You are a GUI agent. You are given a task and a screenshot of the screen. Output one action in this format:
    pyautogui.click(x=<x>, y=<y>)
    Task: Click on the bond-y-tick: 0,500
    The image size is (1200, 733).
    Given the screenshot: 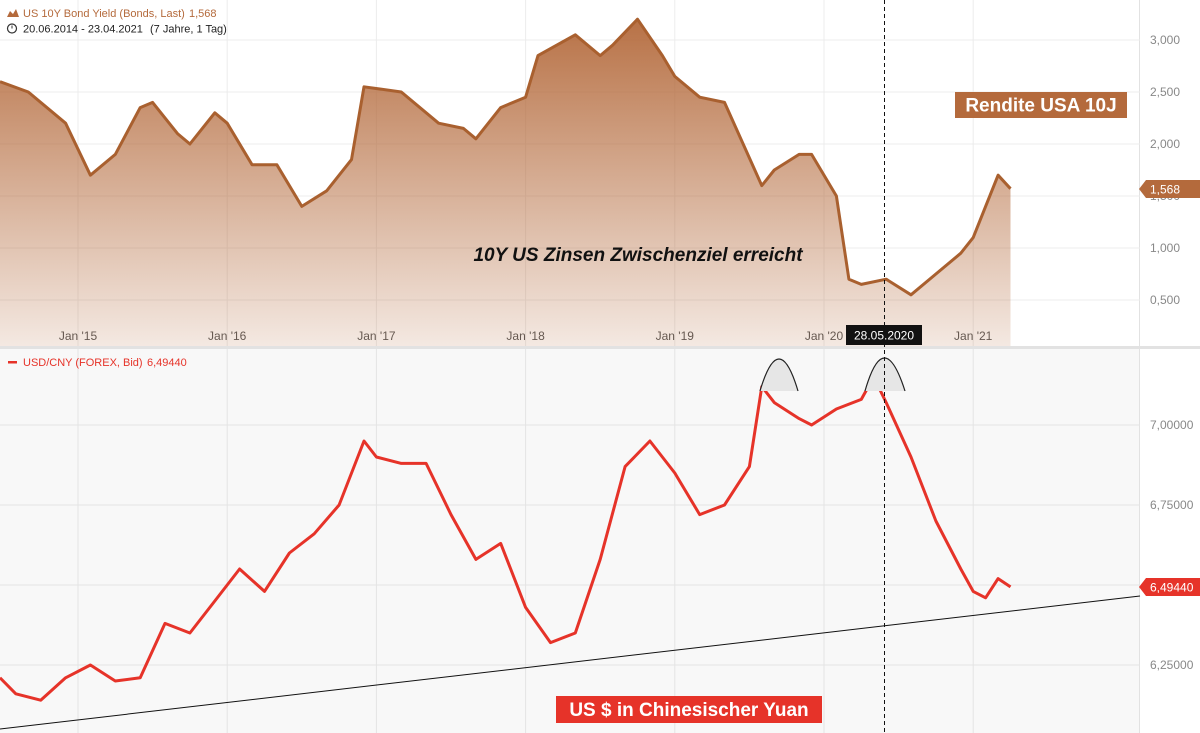 What is the action you would take?
    pyautogui.click(x=1165, y=300)
    